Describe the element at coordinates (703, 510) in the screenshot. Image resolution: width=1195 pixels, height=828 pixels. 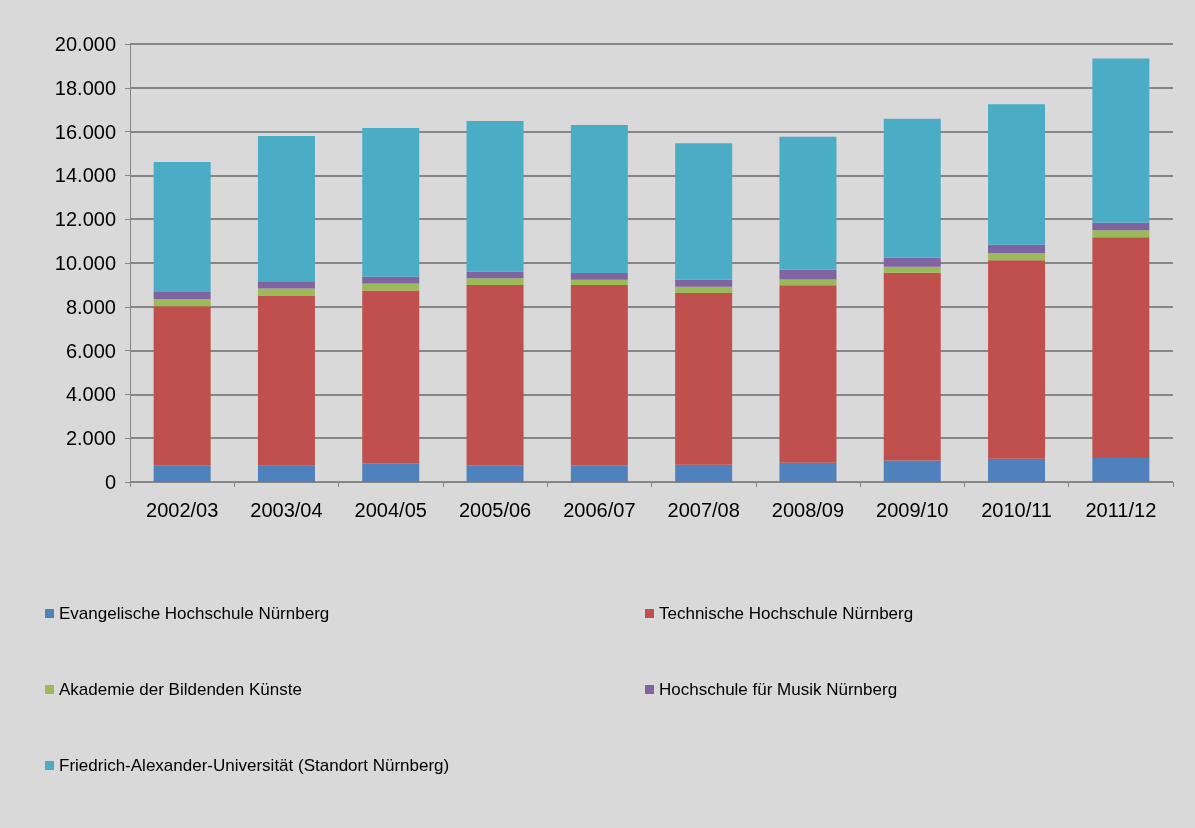
I see `x-tick-label: 2007/08` at that location.